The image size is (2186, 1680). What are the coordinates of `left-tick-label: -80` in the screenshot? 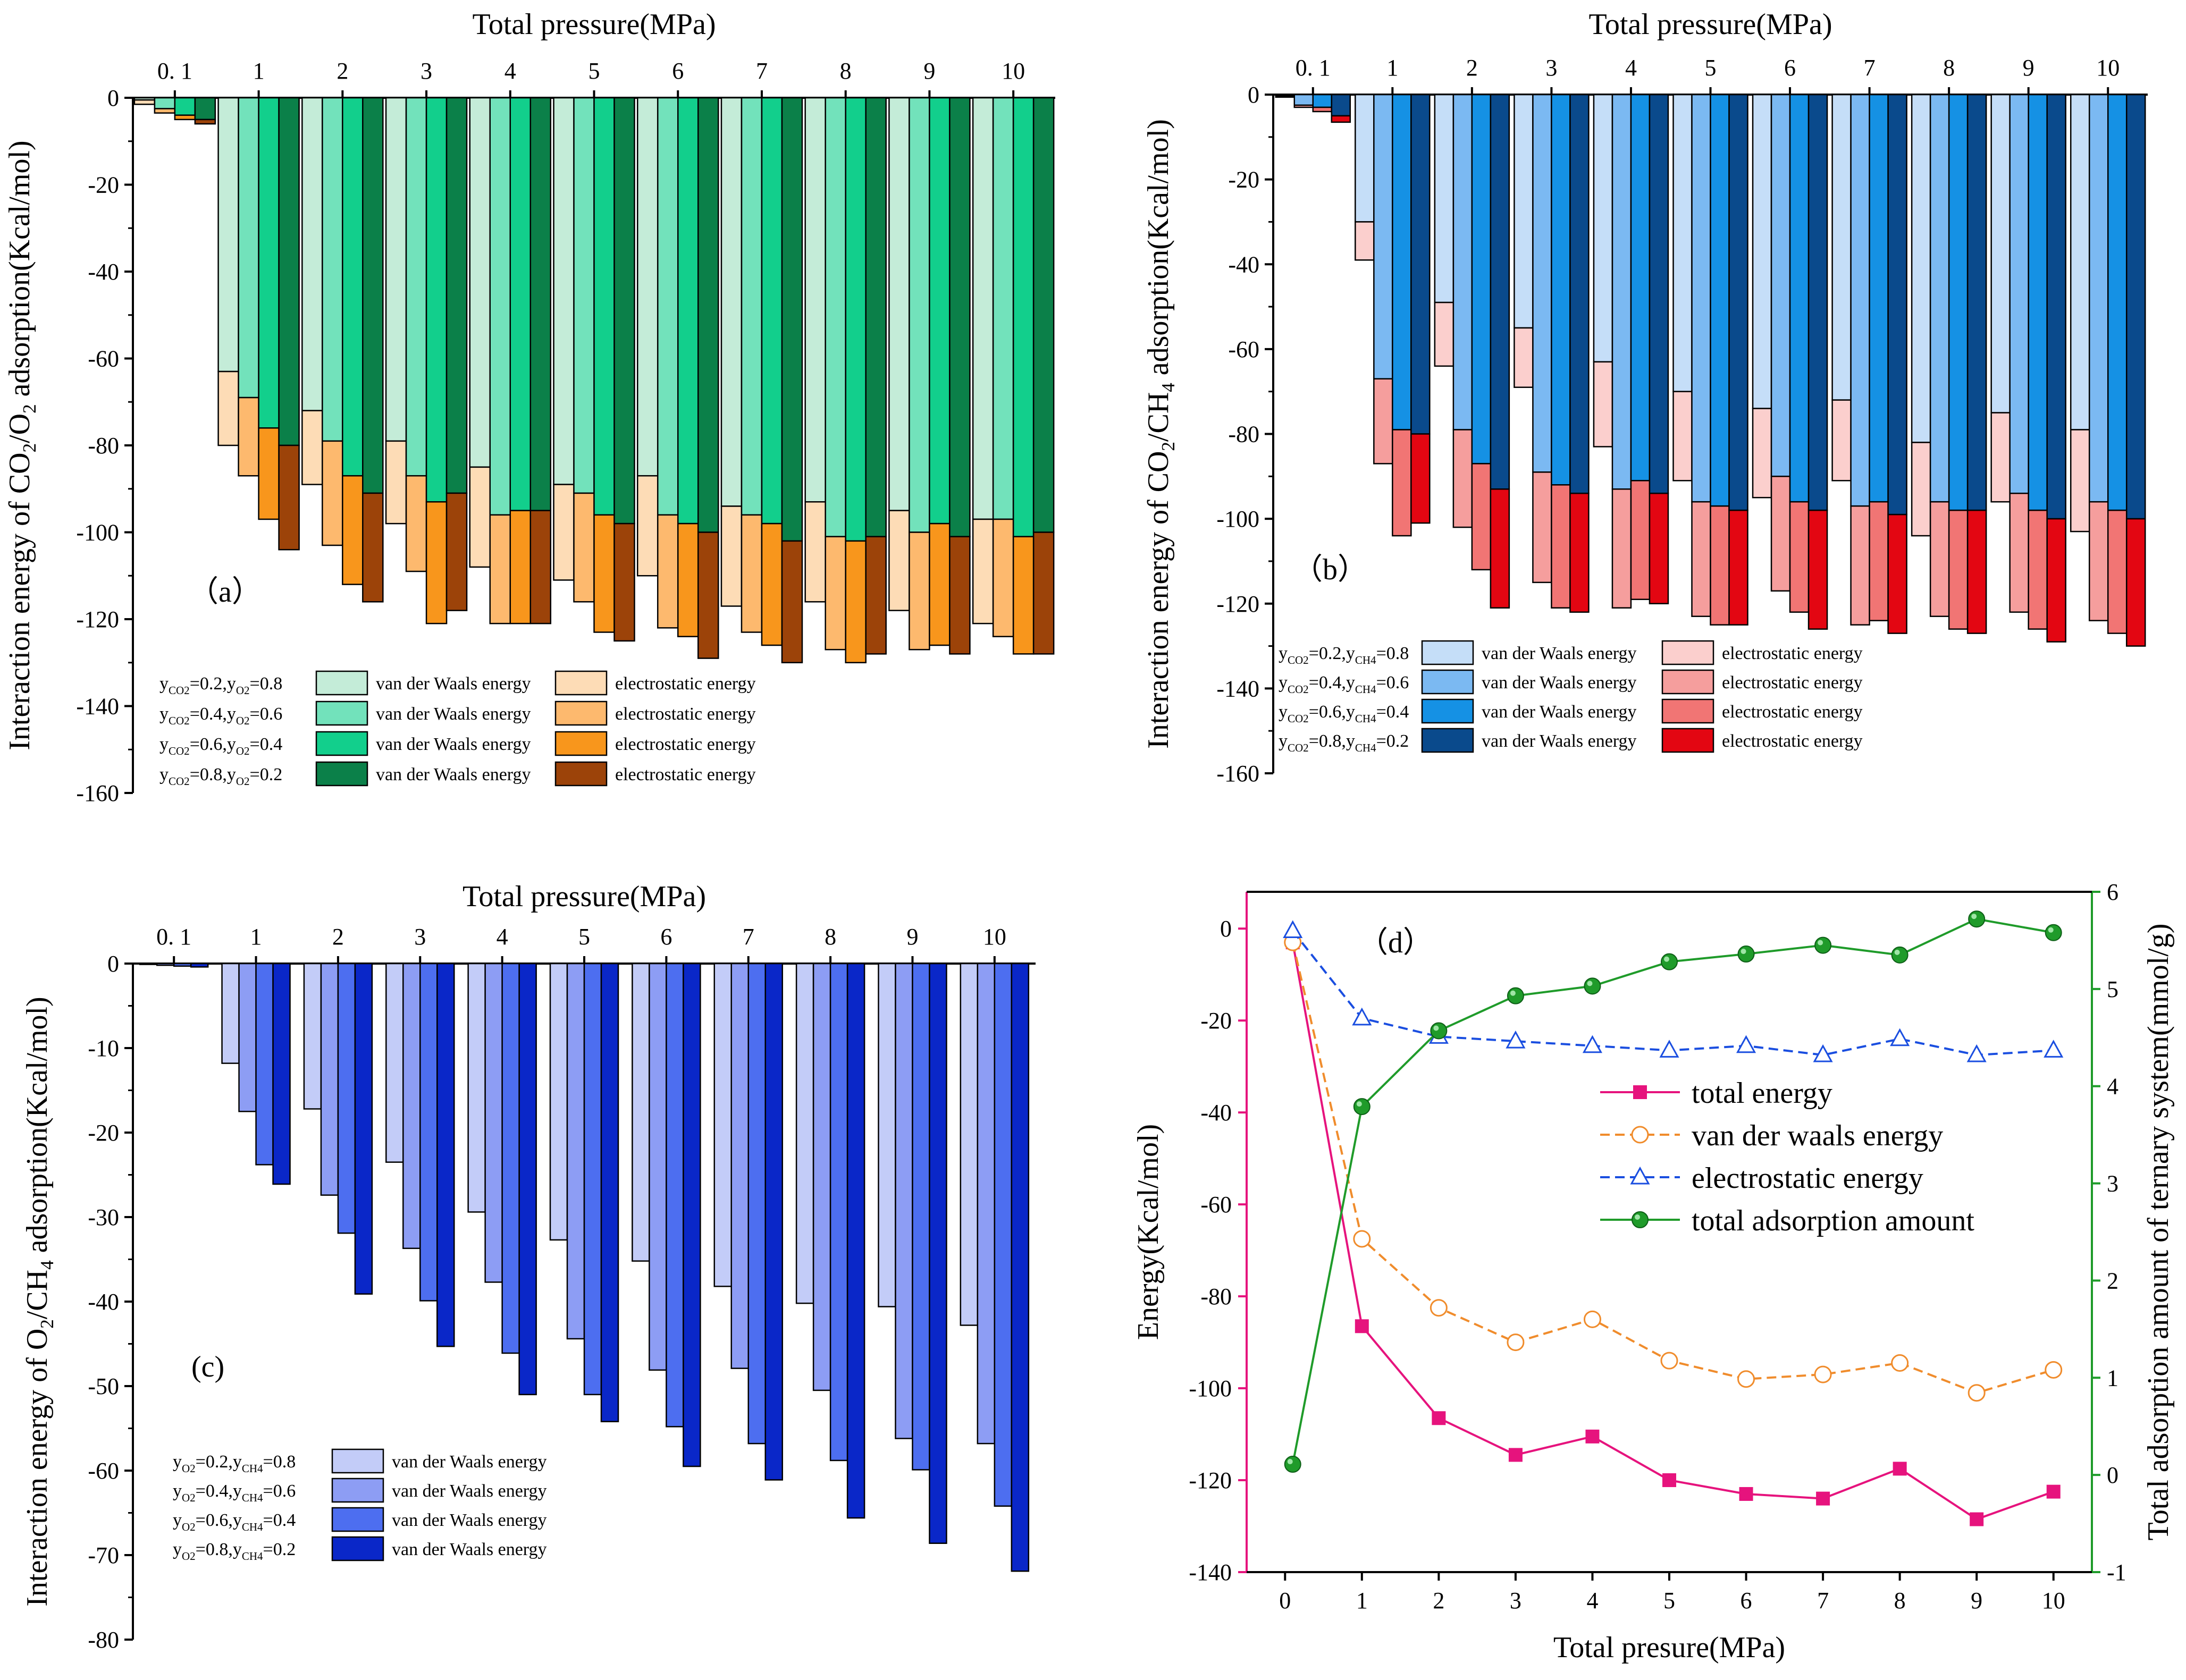 It's located at (1216, 1297).